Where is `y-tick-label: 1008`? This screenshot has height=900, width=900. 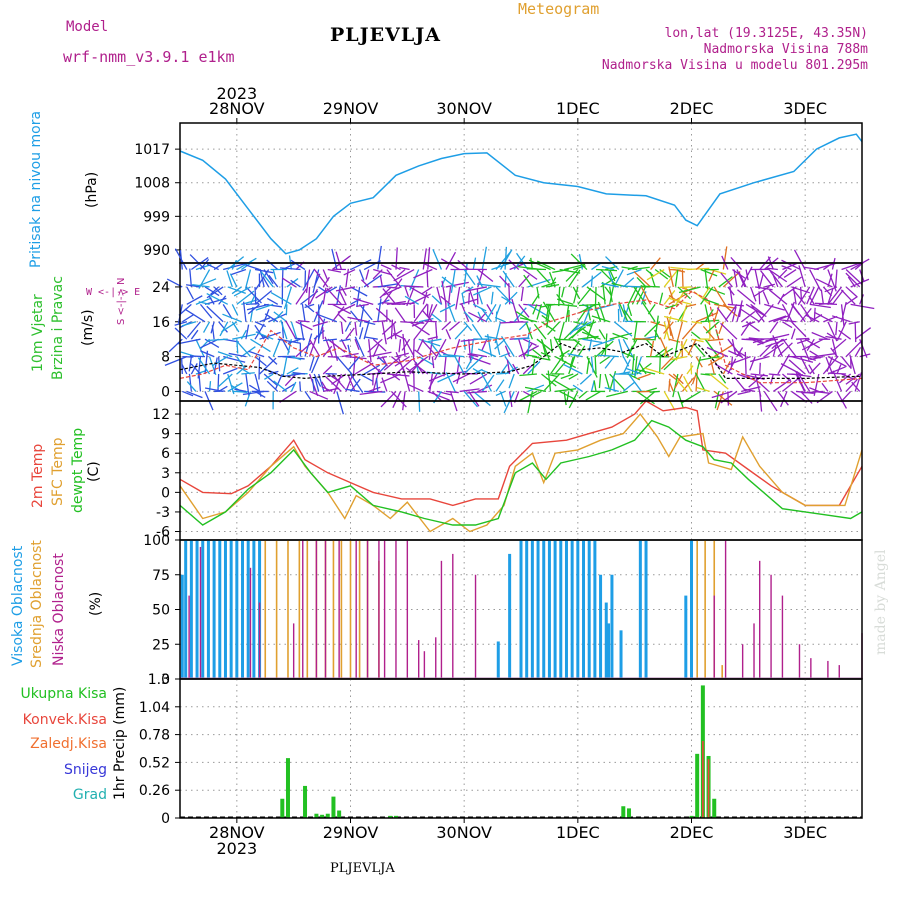
y-tick-label: 1008 is located at coordinates (152, 184).